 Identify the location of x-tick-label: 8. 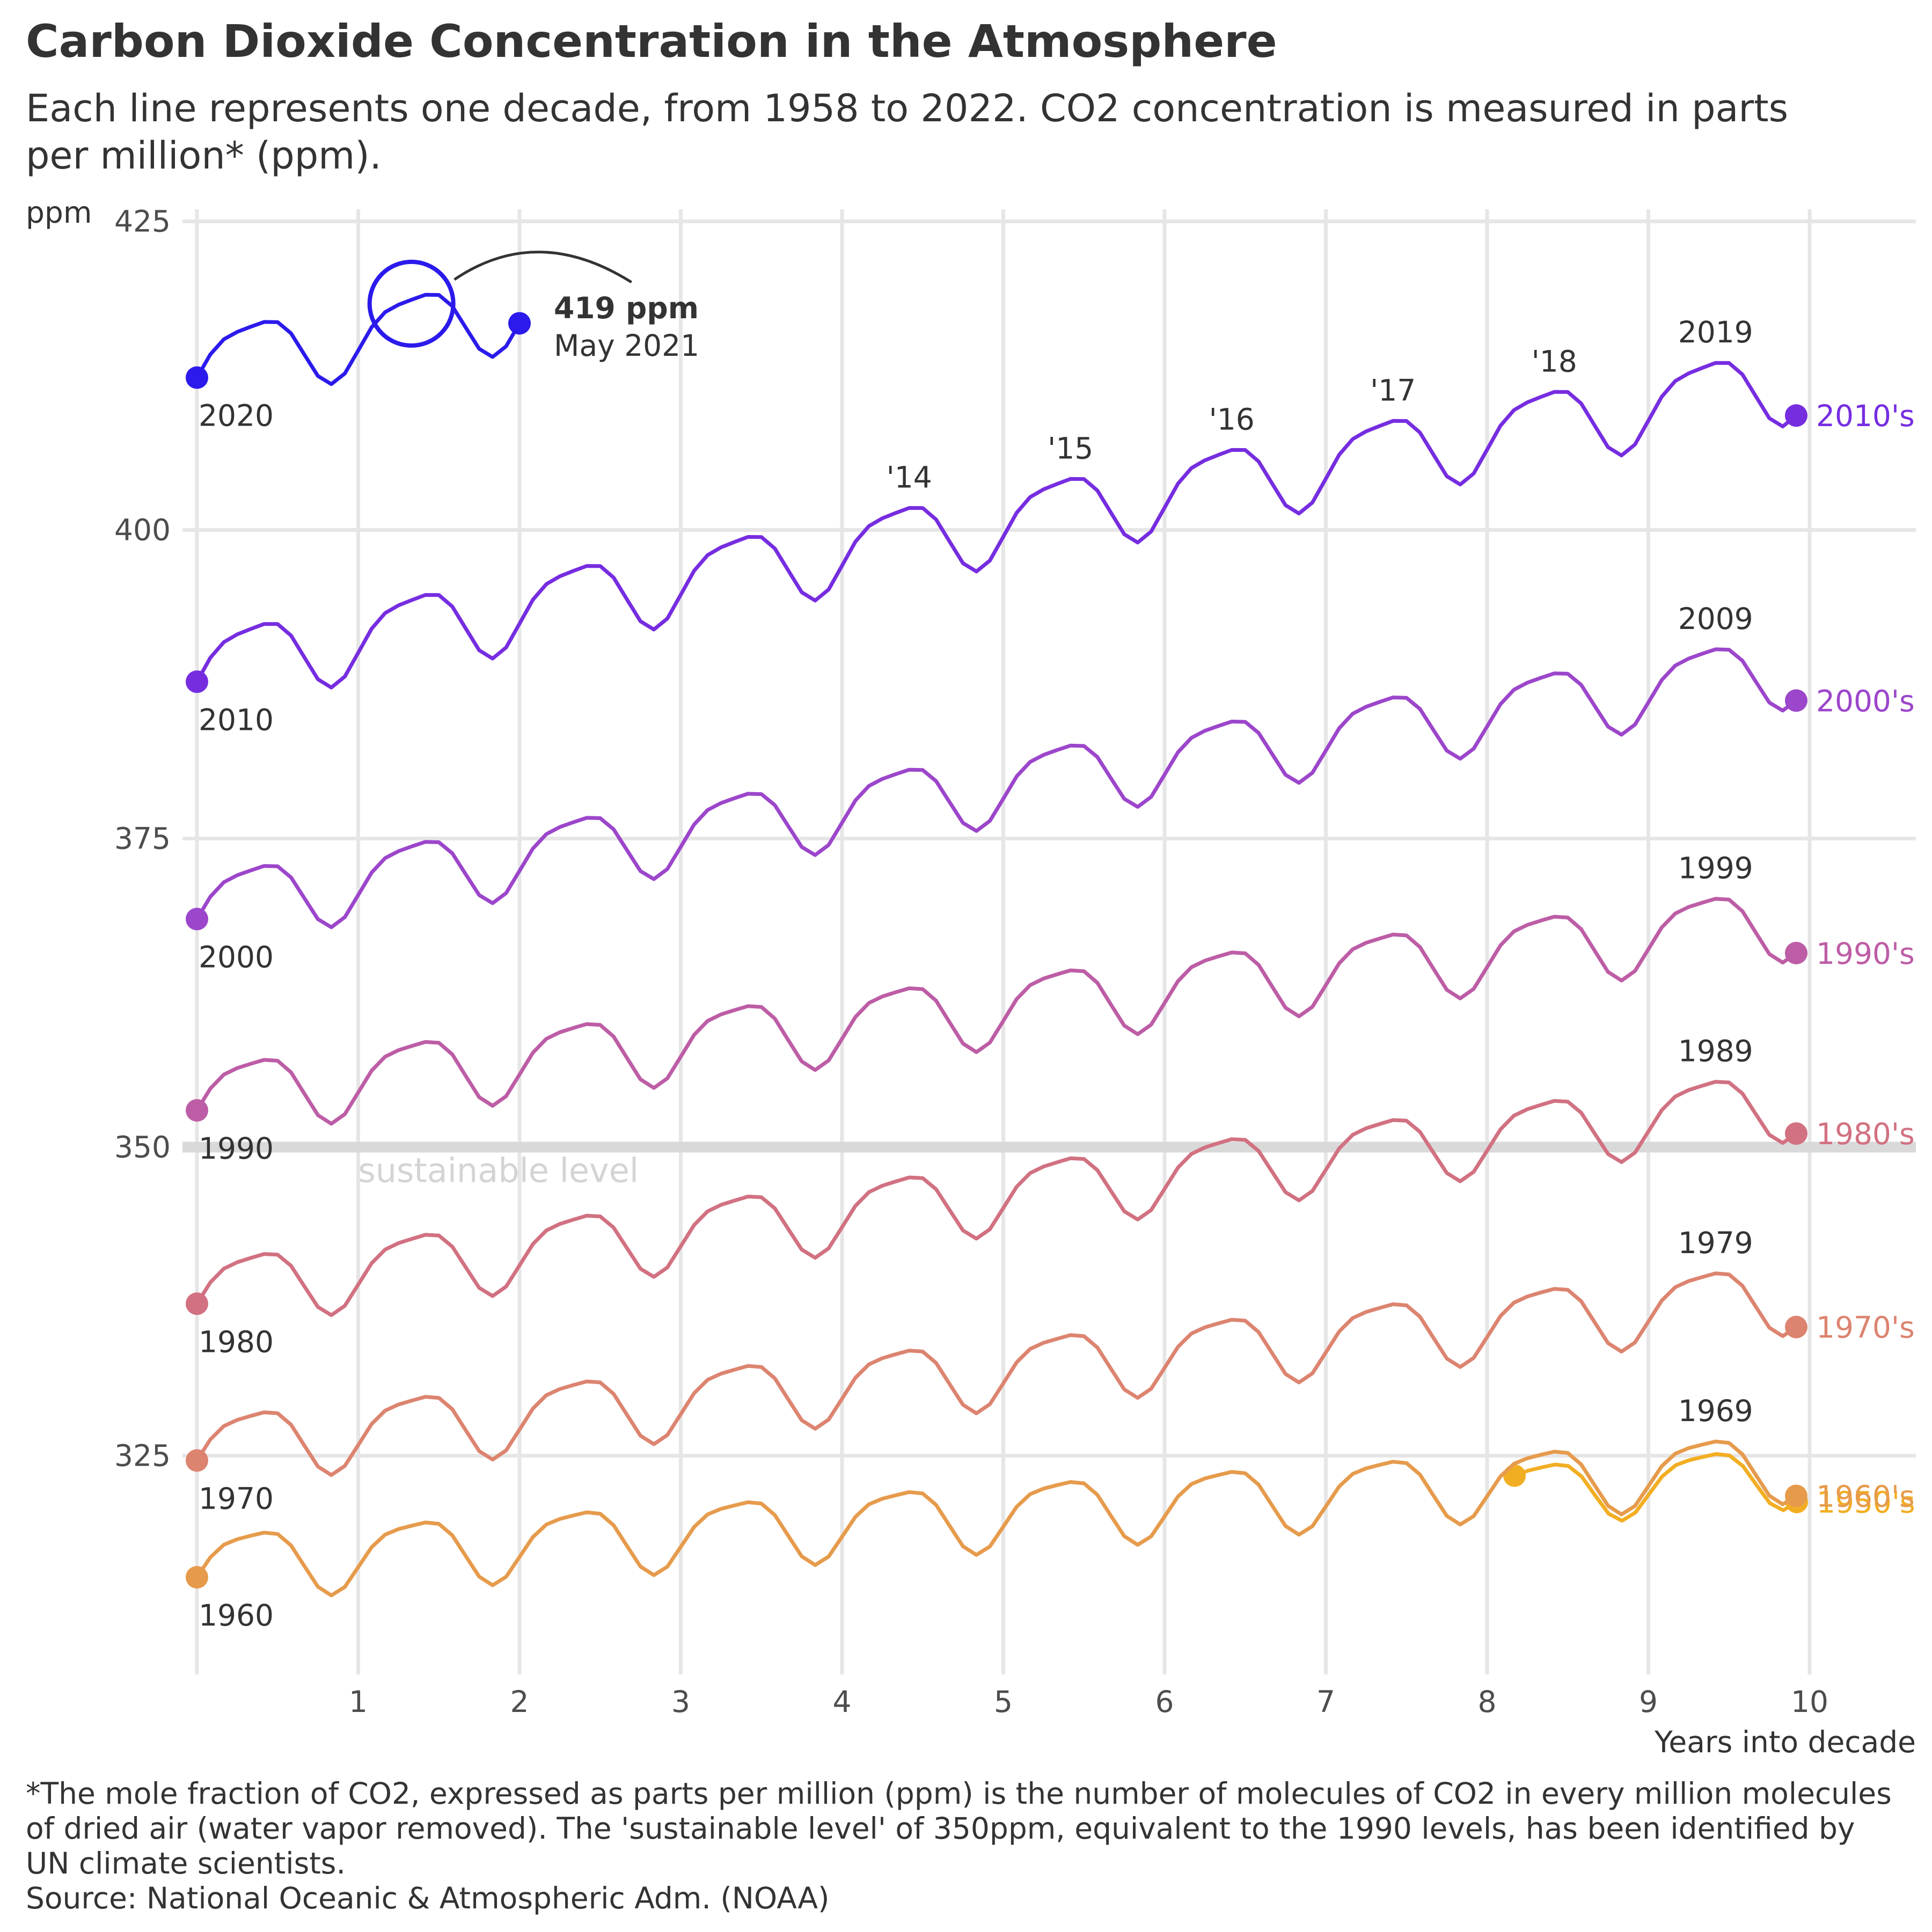
(1487, 1702).